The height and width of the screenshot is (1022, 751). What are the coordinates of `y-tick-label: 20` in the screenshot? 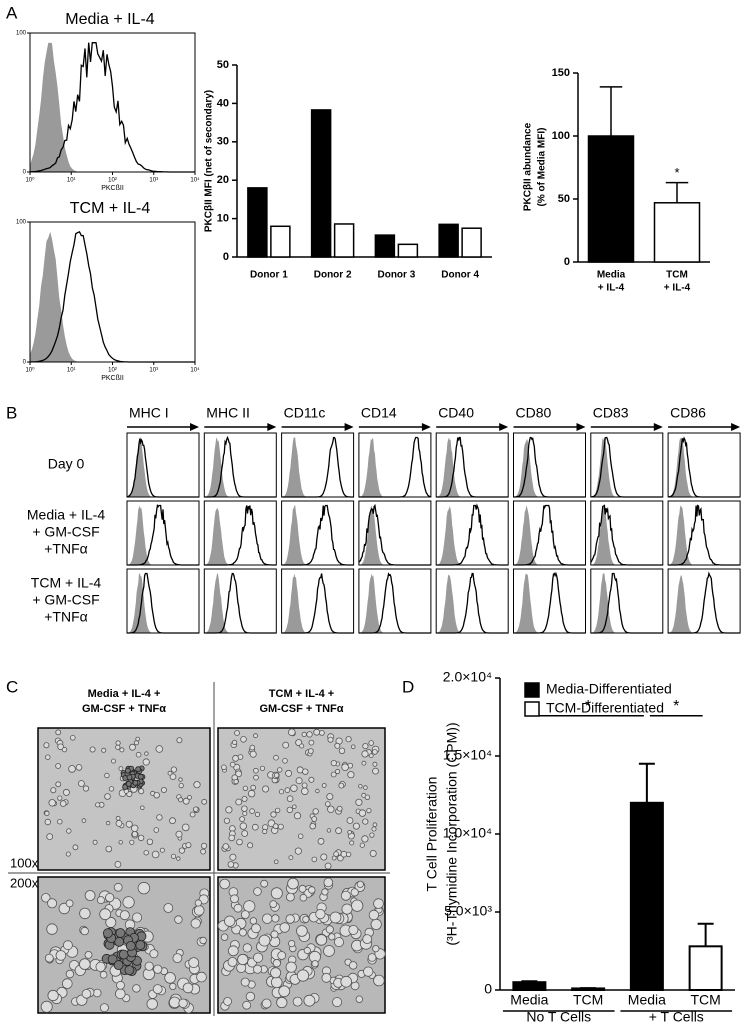 It's located at (223, 180).